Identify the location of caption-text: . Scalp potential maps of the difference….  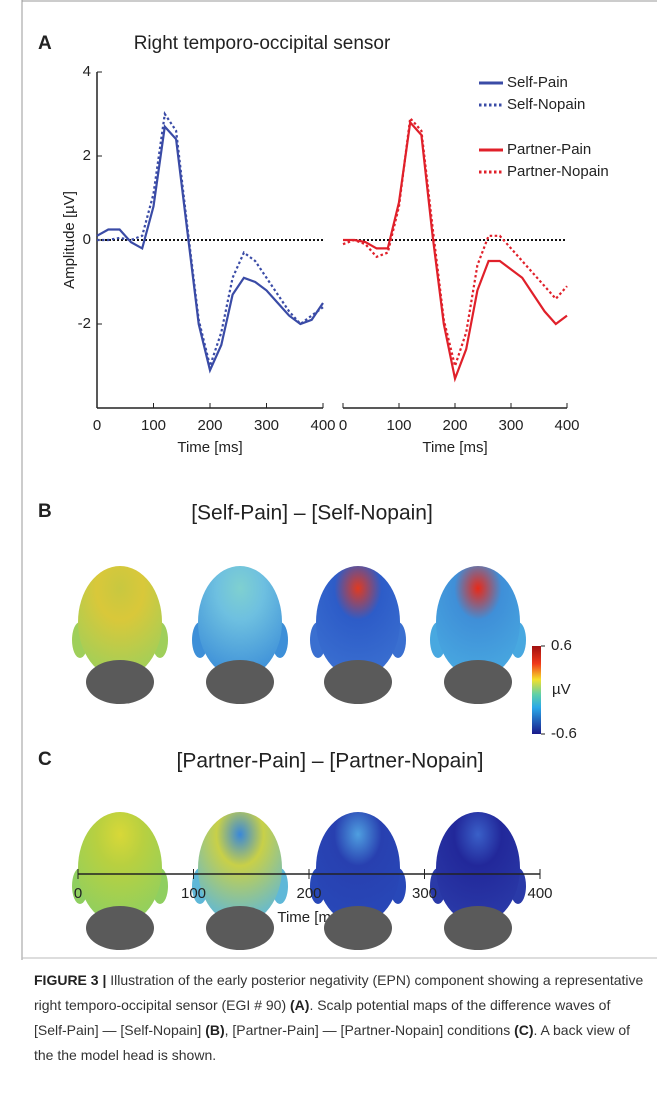
(322, 1017).